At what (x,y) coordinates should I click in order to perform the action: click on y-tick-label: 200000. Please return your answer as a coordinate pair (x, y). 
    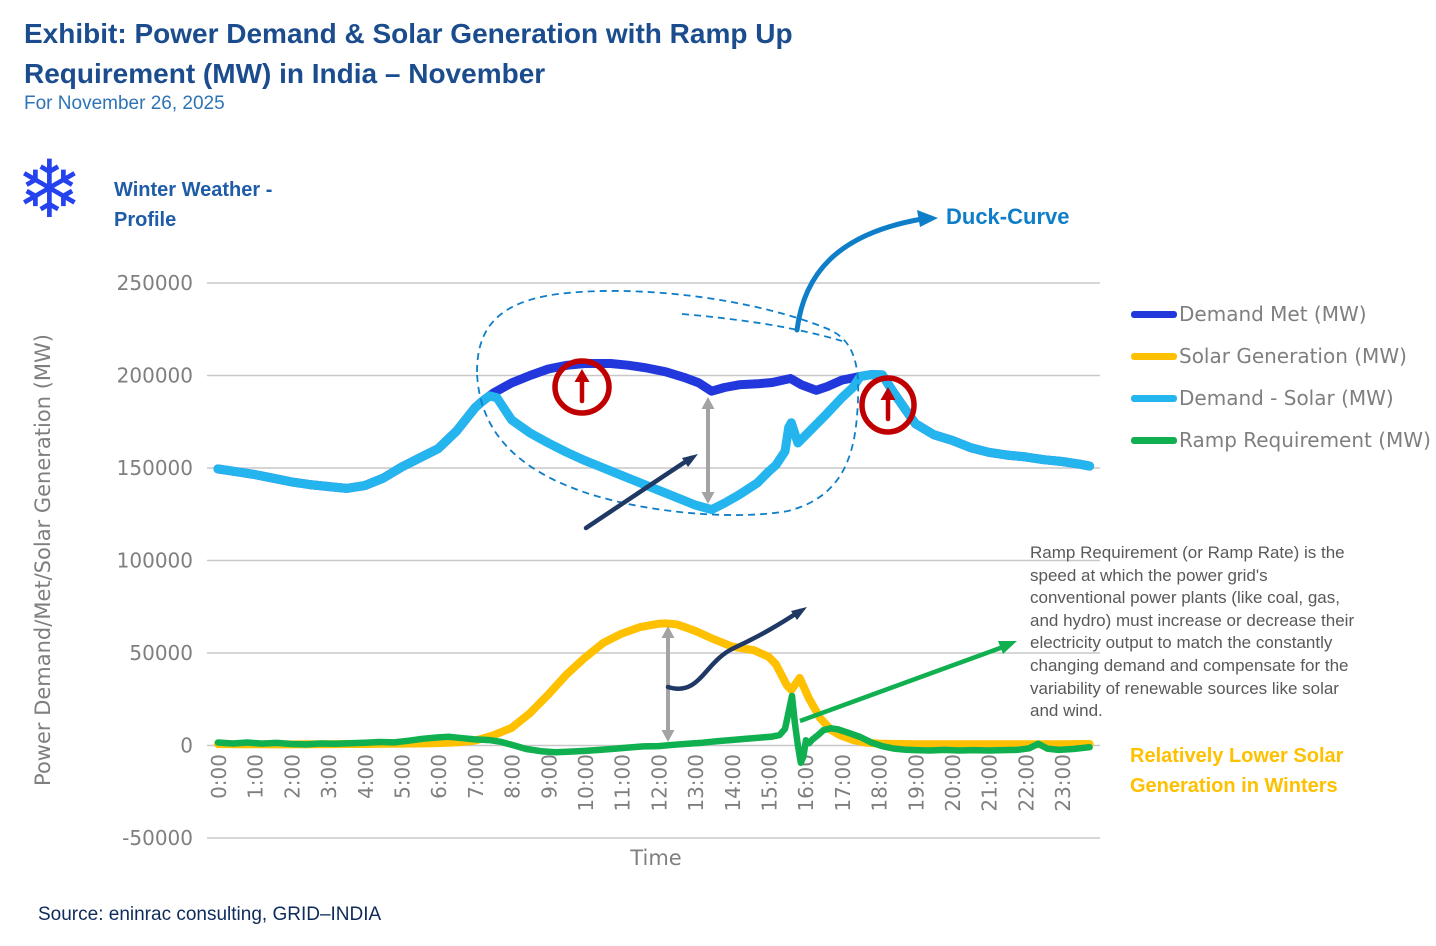
    Looking at the image, I should click on (155, 376).